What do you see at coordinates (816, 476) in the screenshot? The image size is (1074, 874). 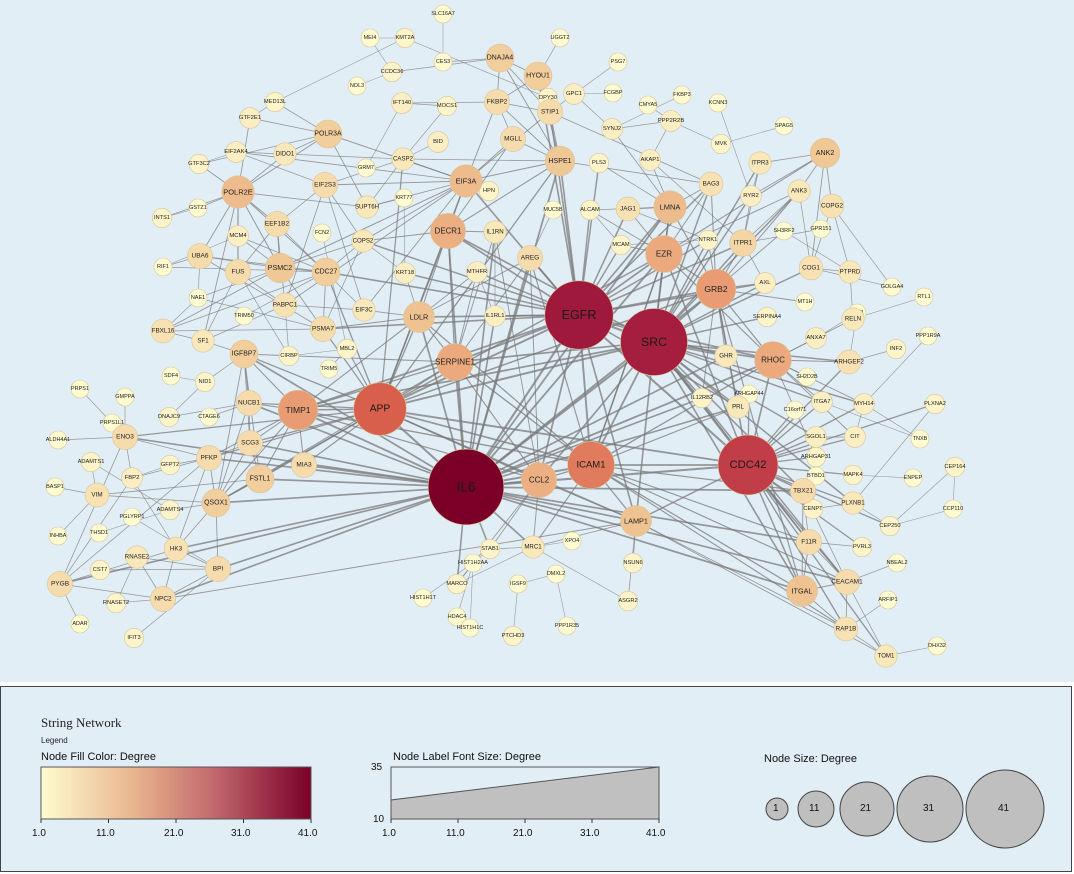 I see `node-btbd1: BTBD1` at bounding box center [816, 476].